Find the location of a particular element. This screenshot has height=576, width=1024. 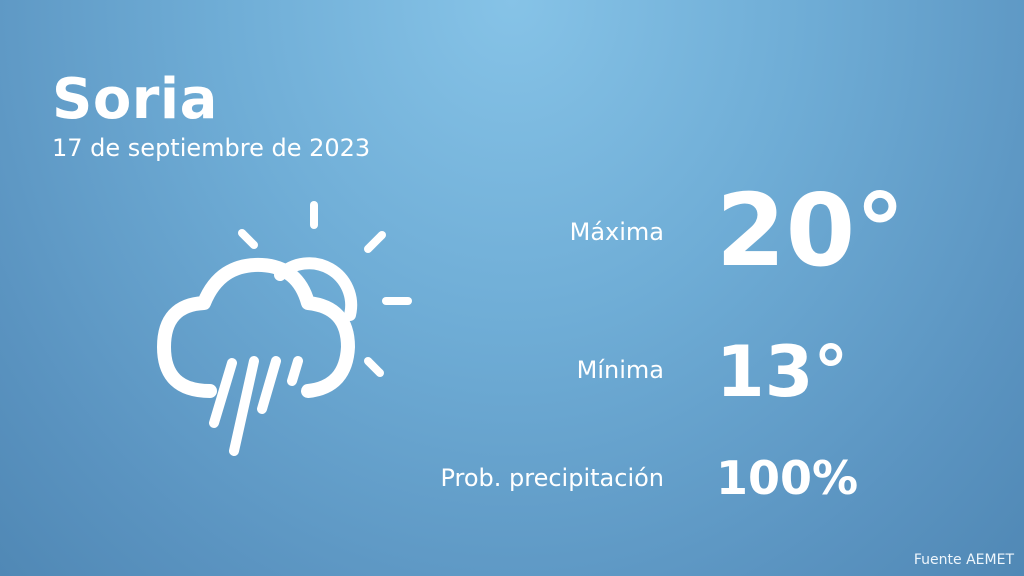

sun-cloud-rain-icon is located at coordinates (290, 332).